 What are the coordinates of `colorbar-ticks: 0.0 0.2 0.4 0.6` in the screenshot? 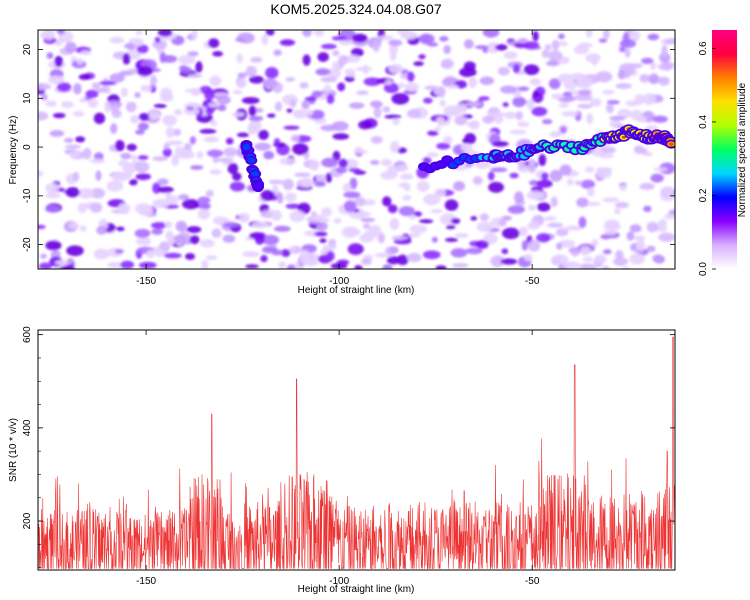 It's located at (707, 158).